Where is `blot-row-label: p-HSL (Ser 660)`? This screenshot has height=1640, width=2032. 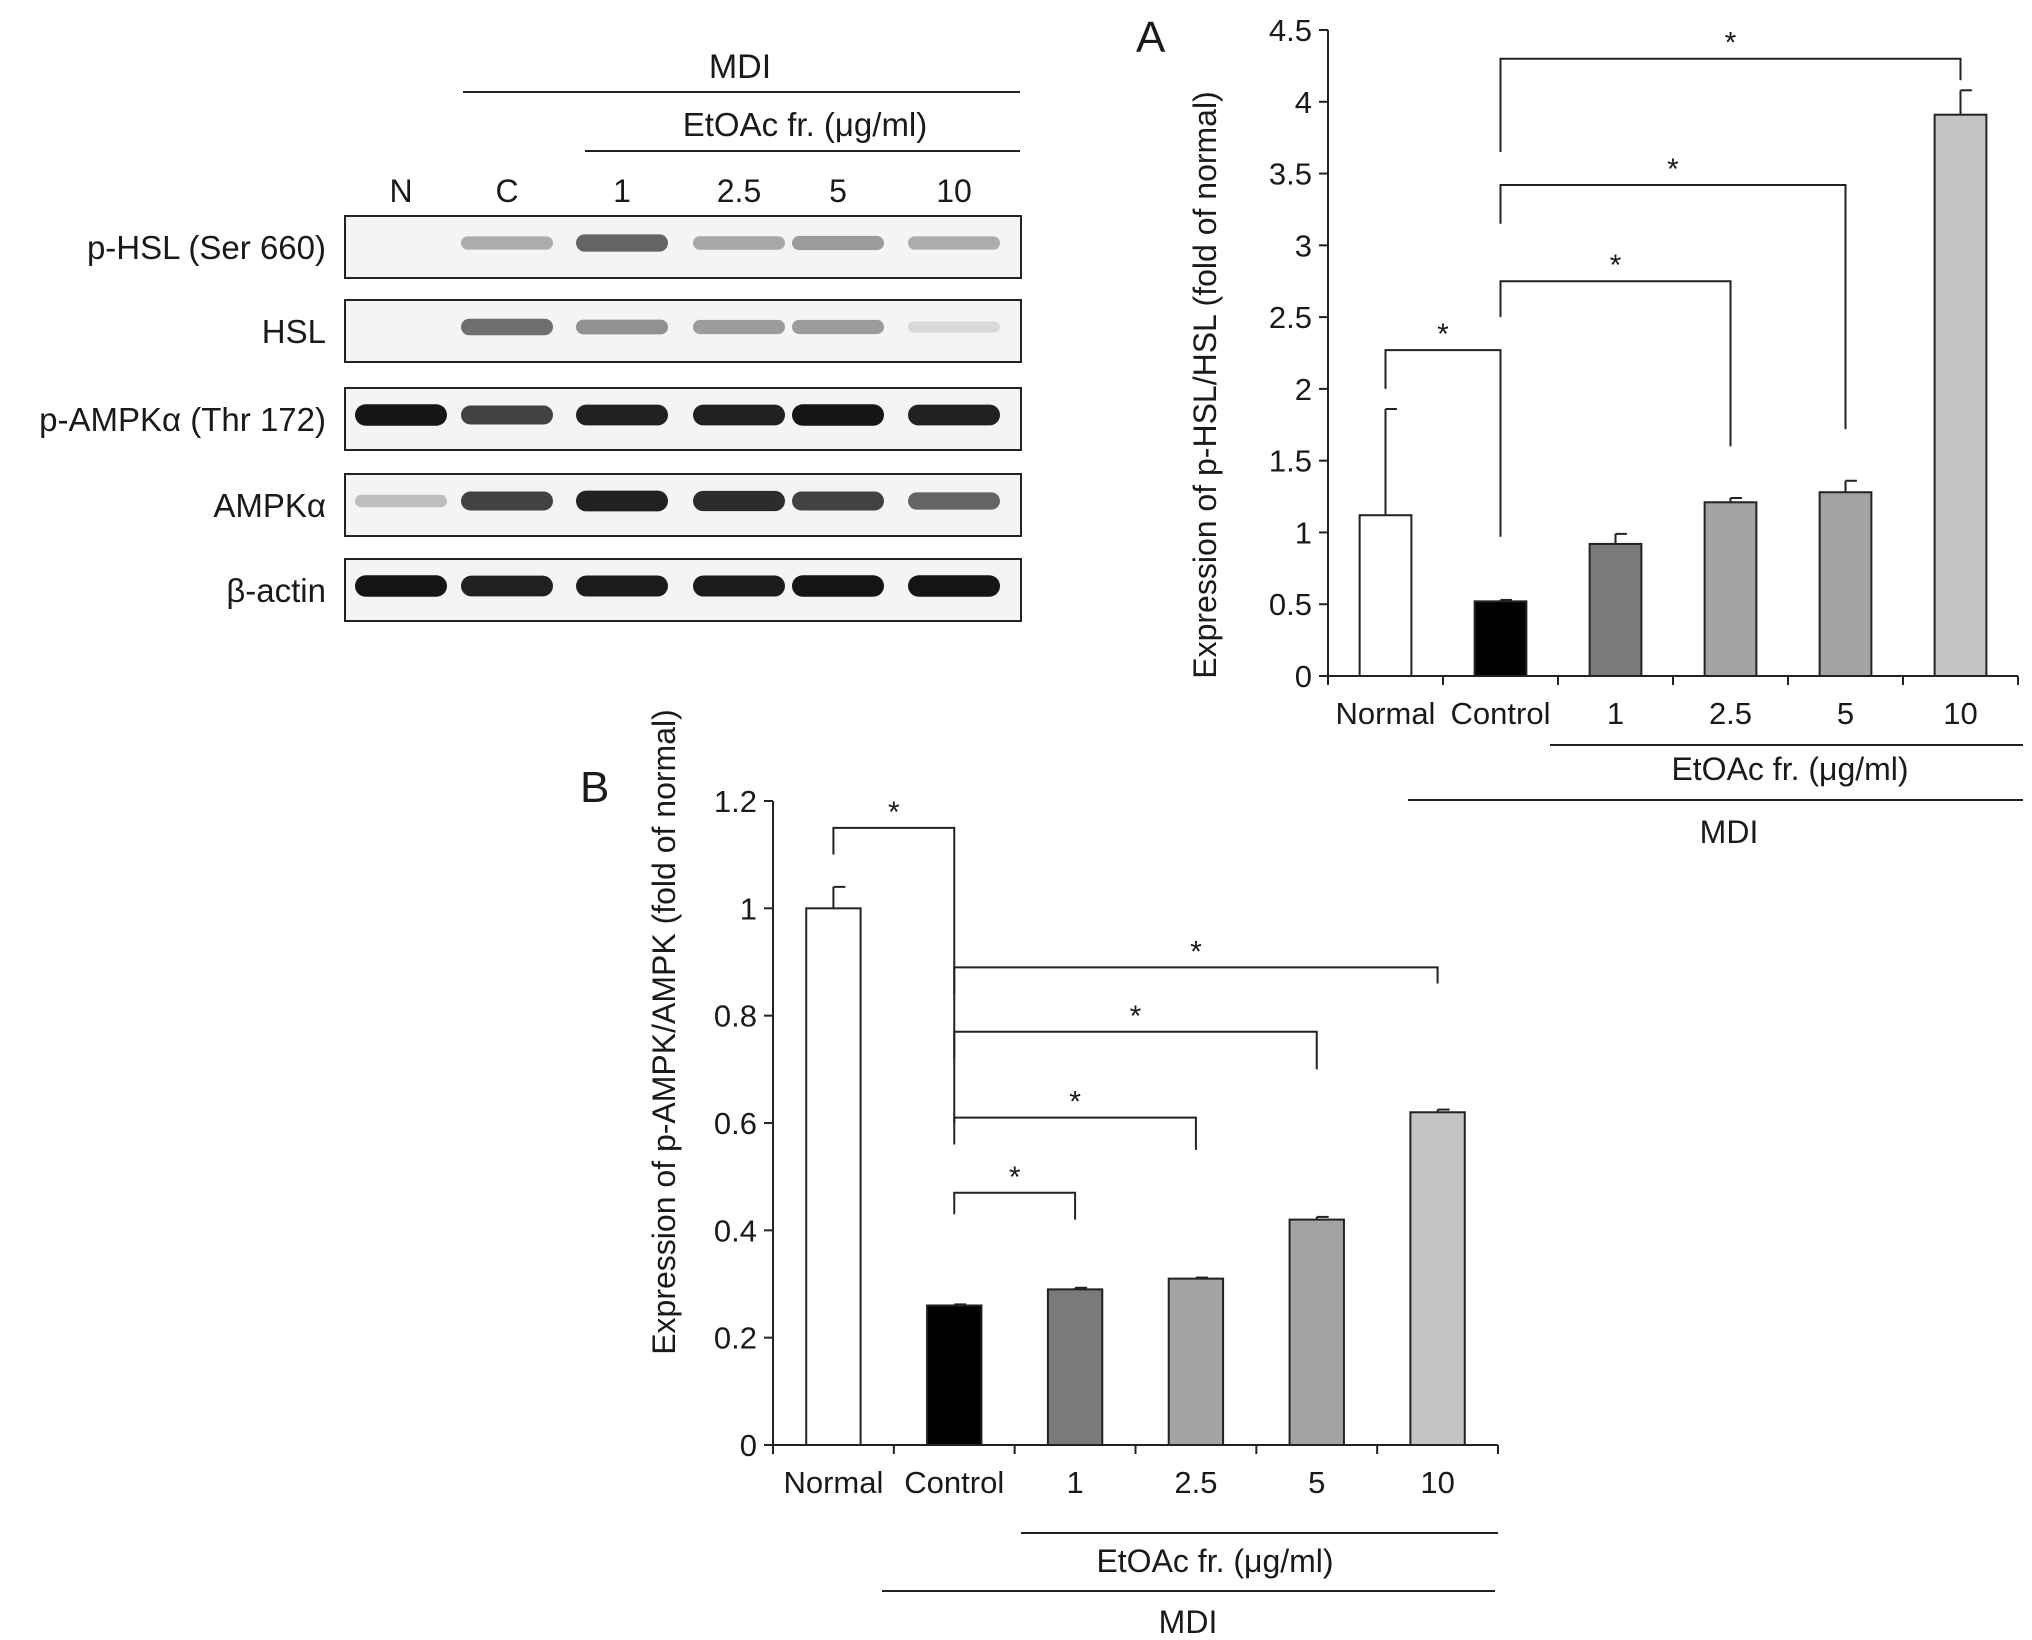
blot-row-label: p-HSL (Ser 660) is located at coordinates (206, 247).